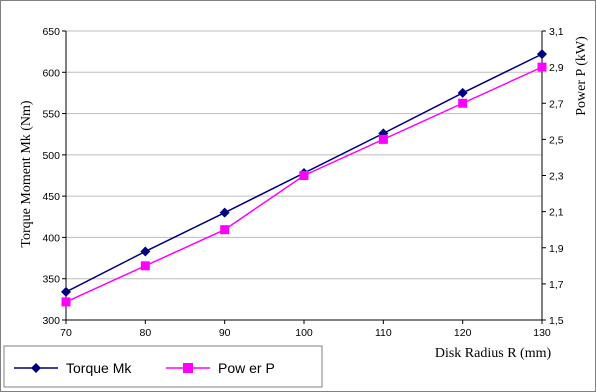  Describe the element at coordinates (556, 140) in the screenshot. I see `y-right-tick-label: 2,5` at that location.